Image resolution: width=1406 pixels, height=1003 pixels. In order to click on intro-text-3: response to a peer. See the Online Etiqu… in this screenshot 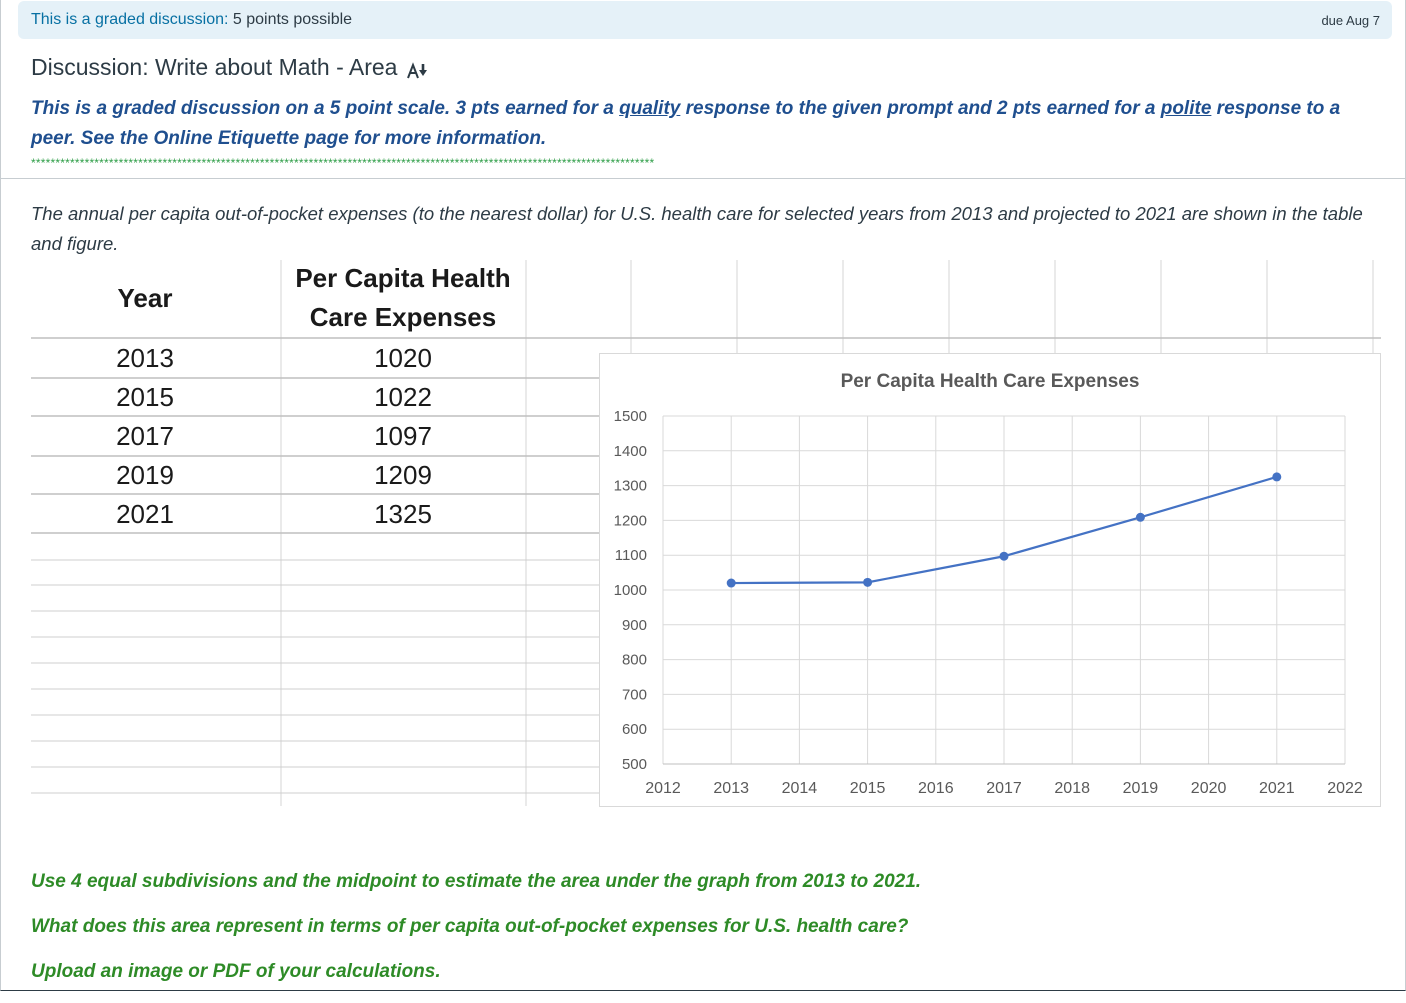, I will do `click(686, 123)`.